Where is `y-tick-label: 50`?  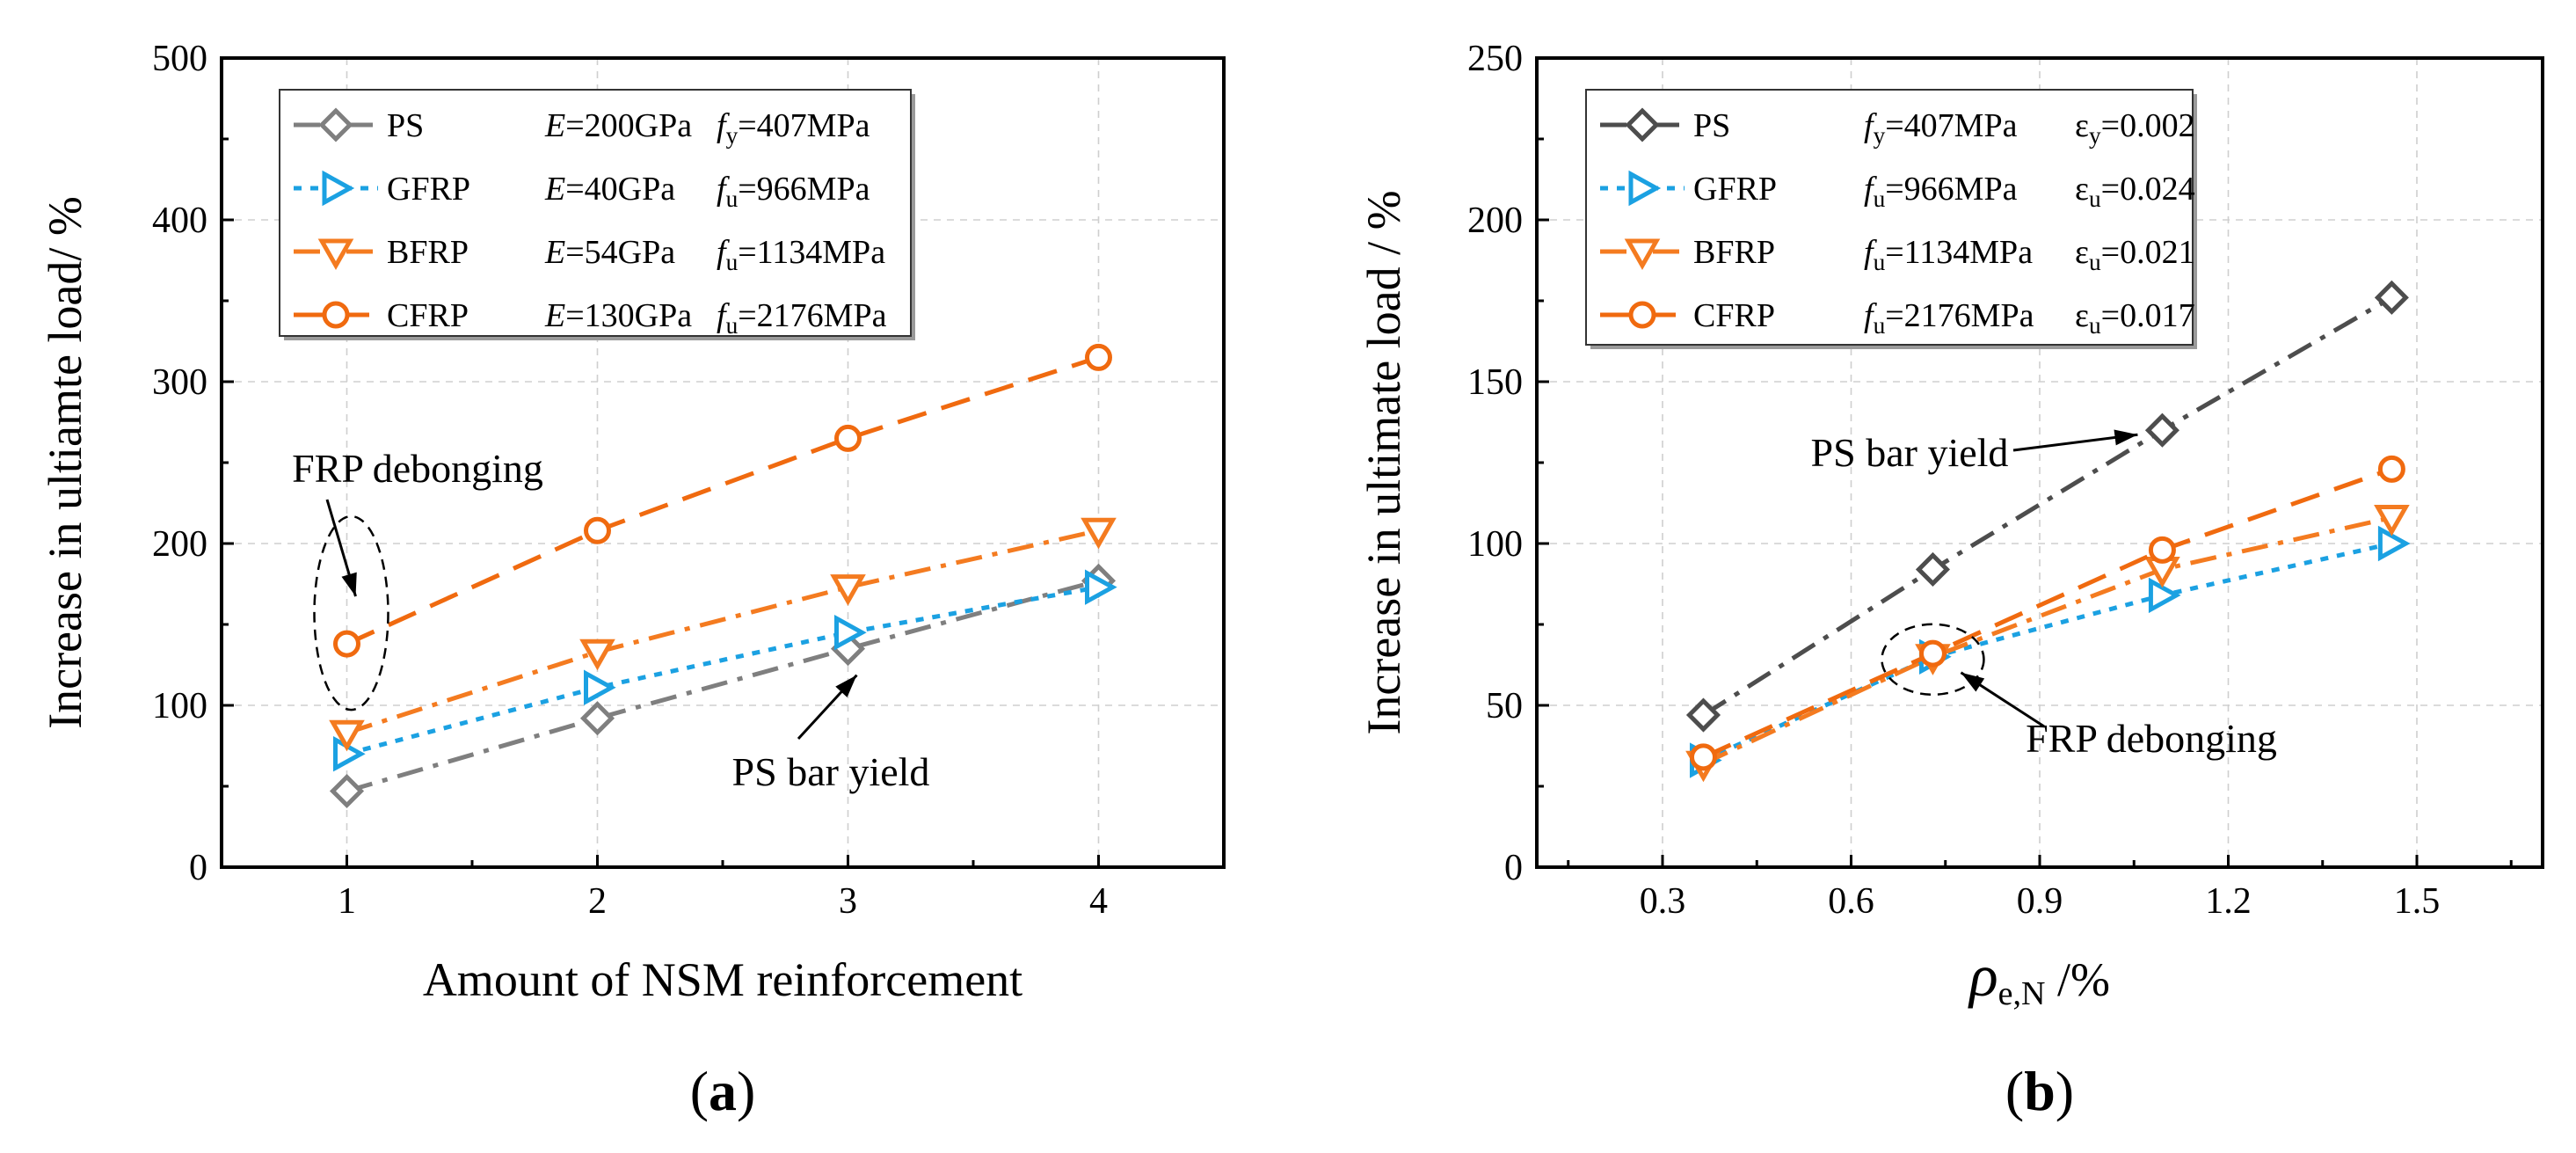 y-tick-label: 50 is located at coordinates (1504, 706).